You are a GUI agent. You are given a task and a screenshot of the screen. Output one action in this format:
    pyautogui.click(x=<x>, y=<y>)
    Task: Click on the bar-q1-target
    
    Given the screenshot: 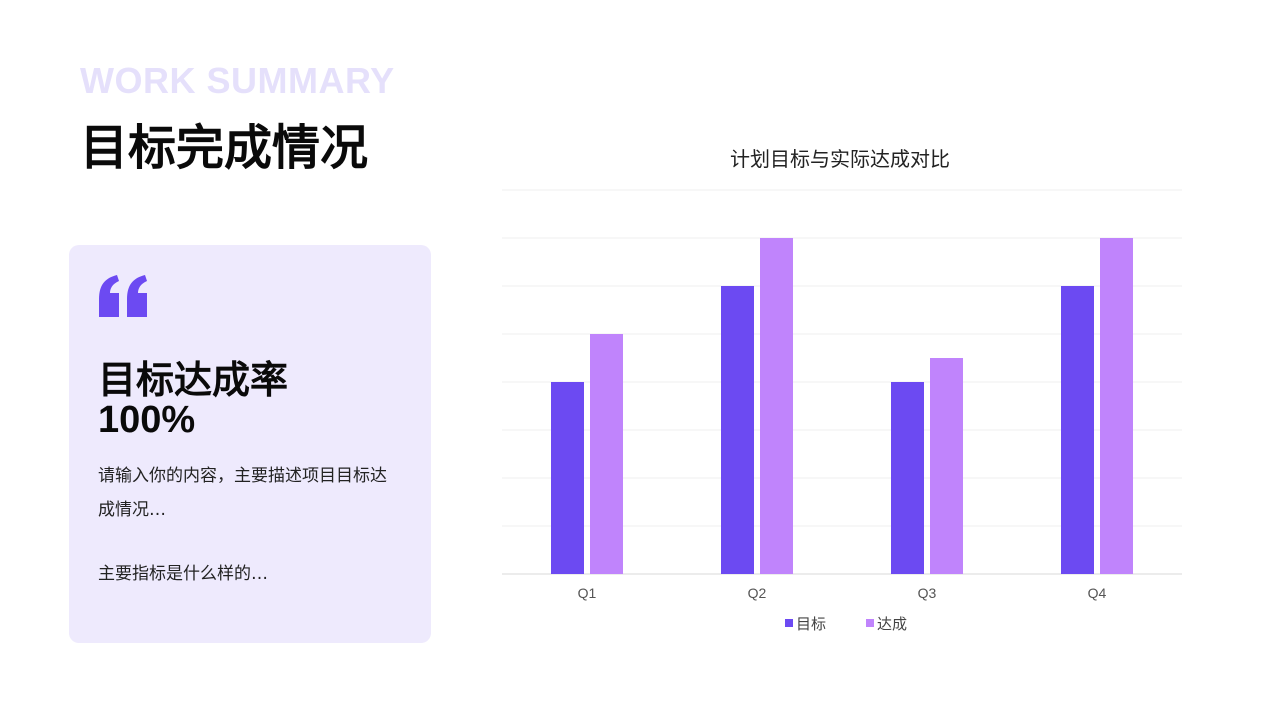 What is the action you would take?
    pyautogui.click(x=567, y=478)
    